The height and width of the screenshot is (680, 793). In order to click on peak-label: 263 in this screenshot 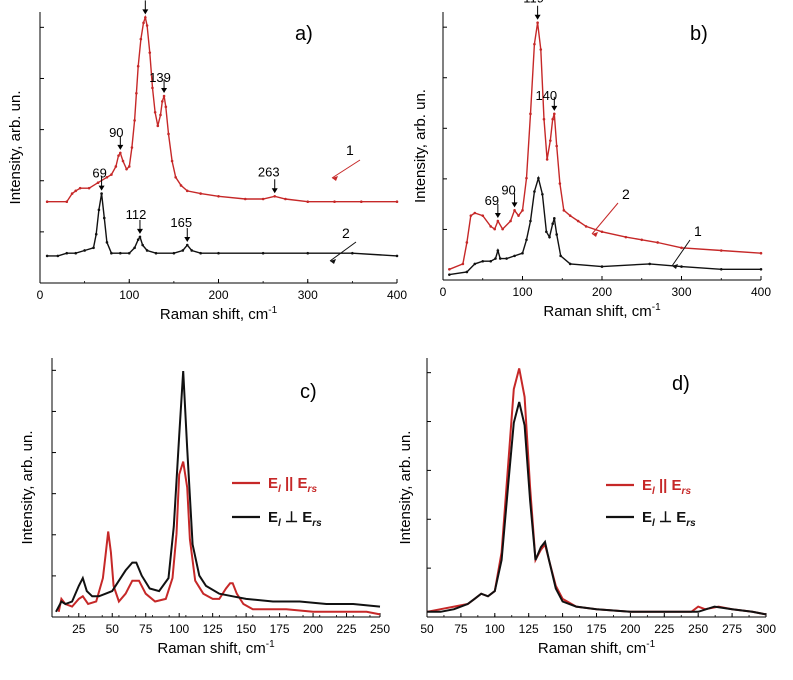, I will do `click(269, 171)`.